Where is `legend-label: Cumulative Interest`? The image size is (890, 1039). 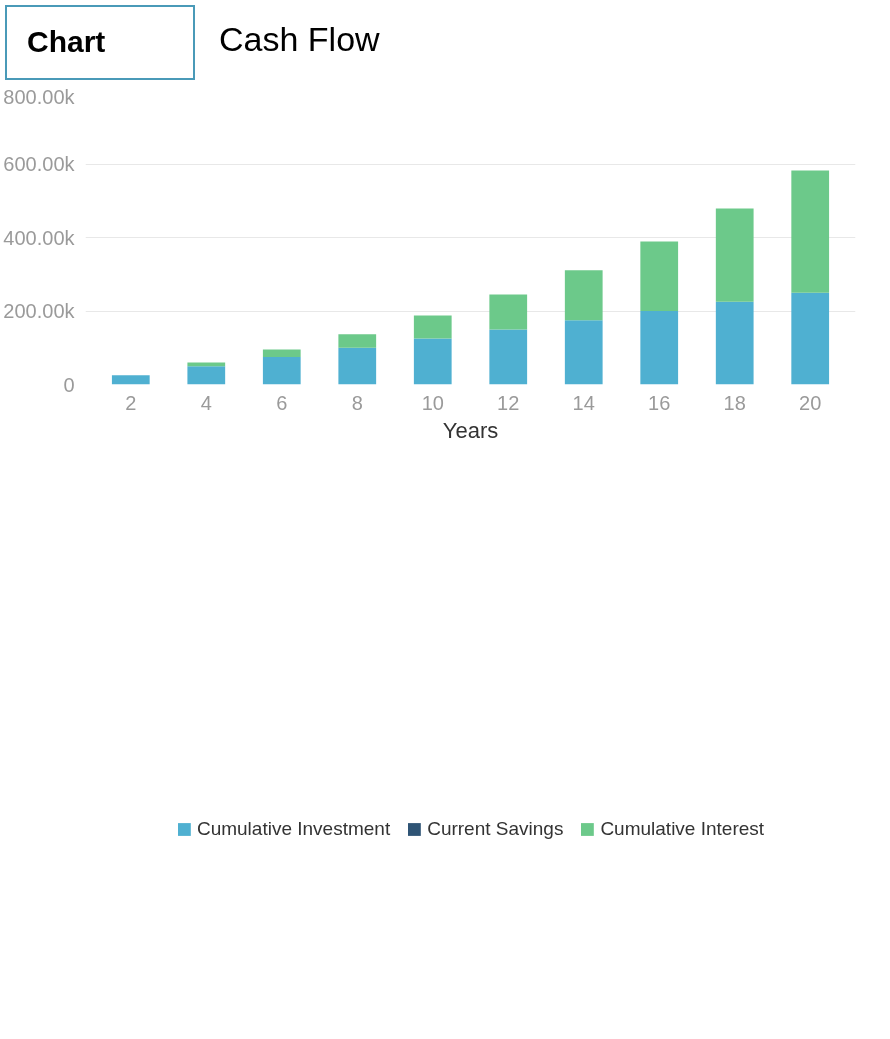
legend-label: Cumulative Interest is located at coordinates (682, 829).